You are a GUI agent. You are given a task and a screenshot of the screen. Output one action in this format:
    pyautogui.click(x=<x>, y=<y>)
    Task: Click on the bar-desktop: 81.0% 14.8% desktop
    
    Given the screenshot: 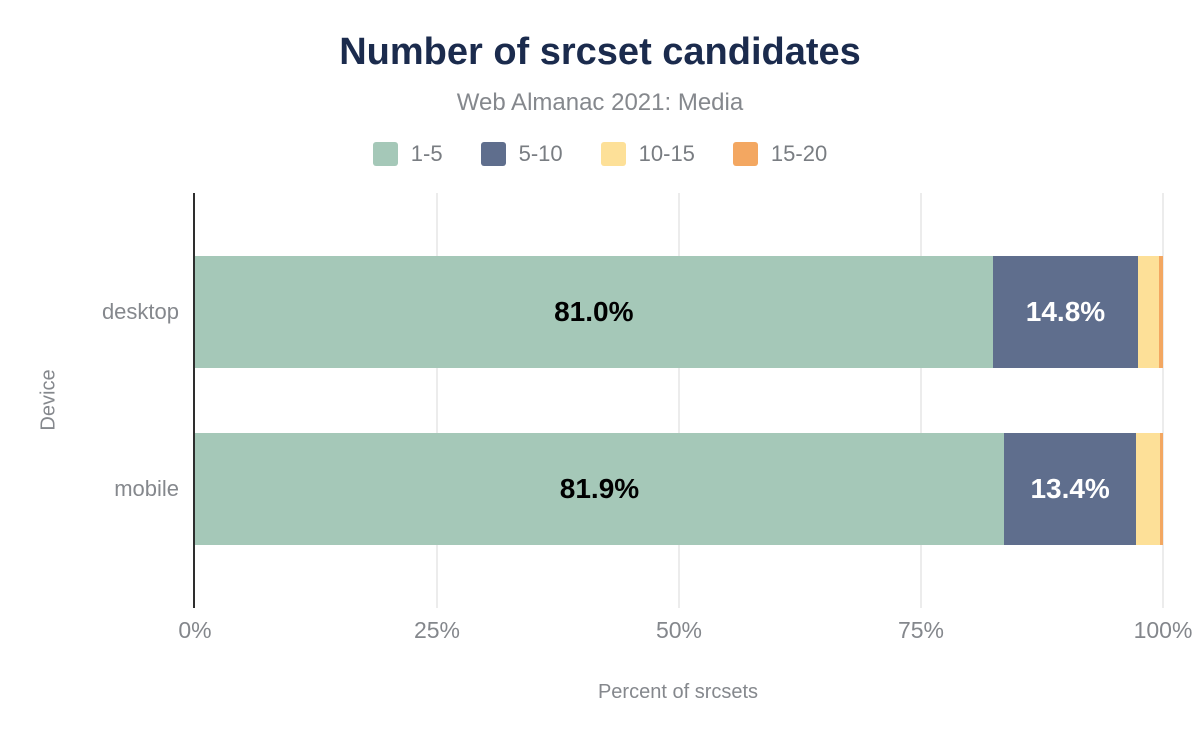 What is the action you would take?
    pyautogui.click(x=632, y=312)
    